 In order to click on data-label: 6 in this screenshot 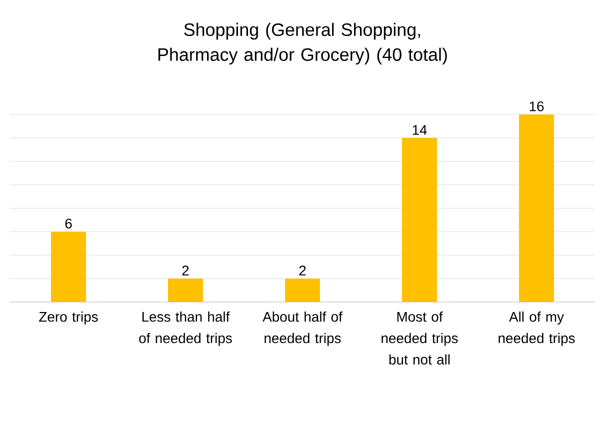, I will do `click(68, 223)`.